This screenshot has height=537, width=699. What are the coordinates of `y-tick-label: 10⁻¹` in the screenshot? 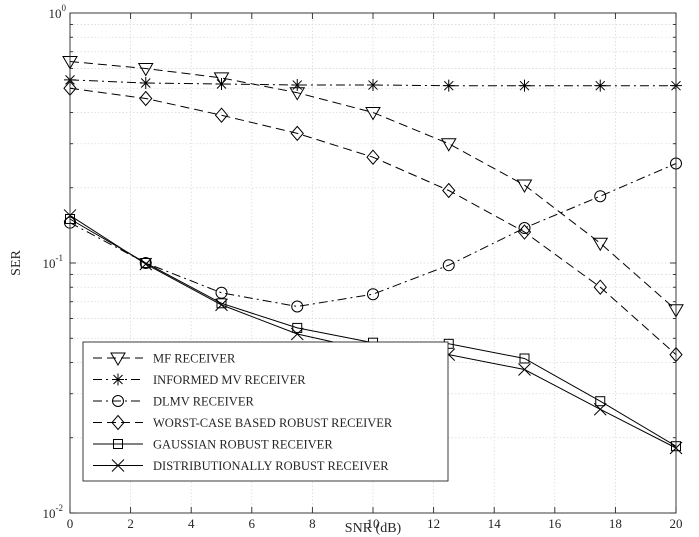 It's located at (53, 262).